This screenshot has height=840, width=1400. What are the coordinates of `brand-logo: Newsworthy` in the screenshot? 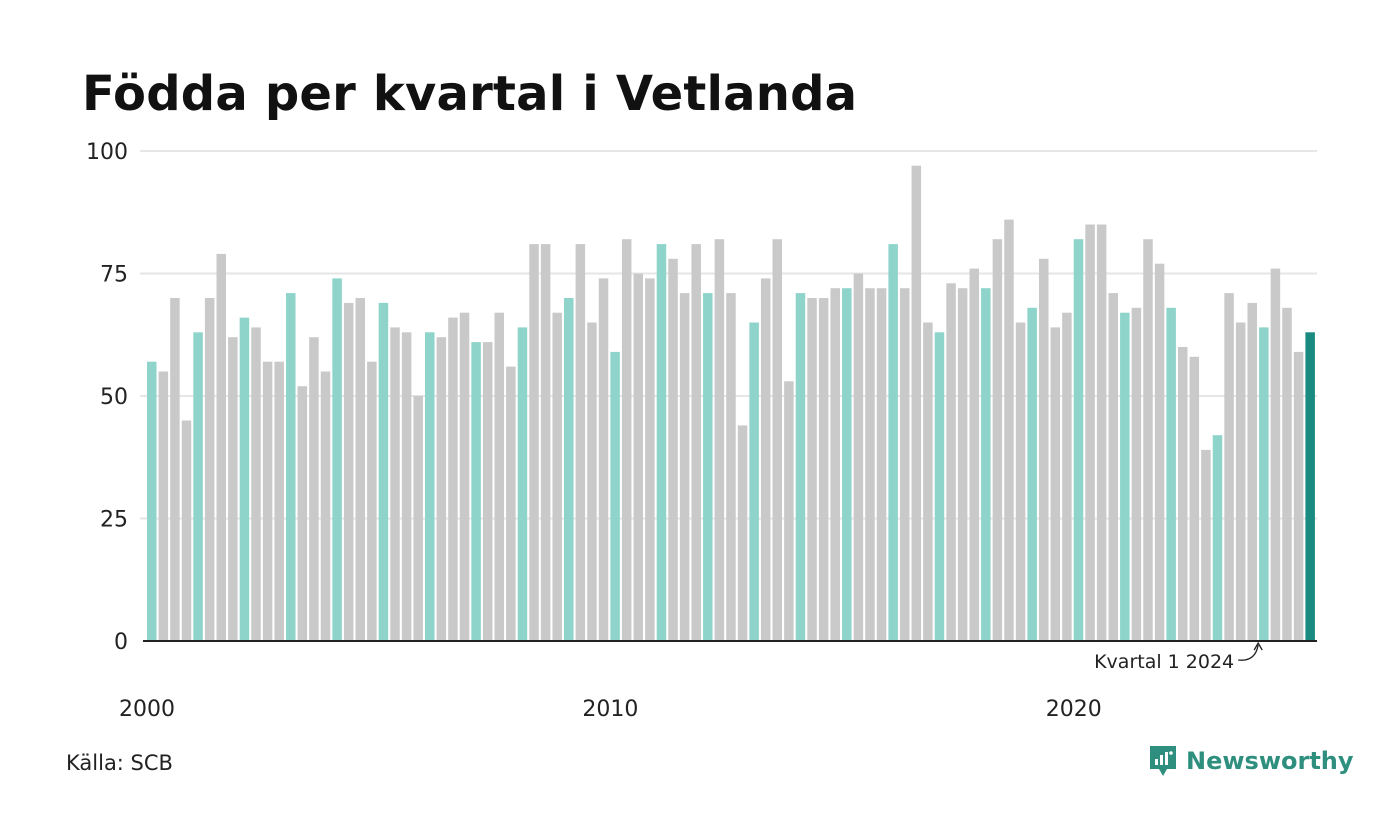 It's located at (1251, 761).